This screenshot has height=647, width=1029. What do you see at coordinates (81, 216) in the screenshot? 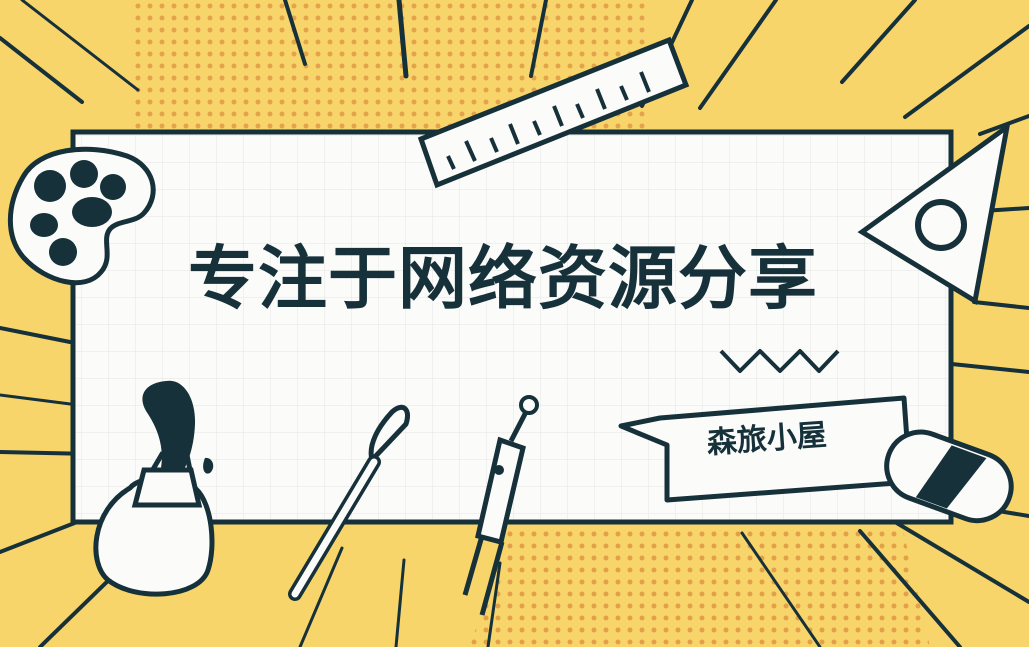
I see `paint-palette-icon` at bounding box center [81, 216].